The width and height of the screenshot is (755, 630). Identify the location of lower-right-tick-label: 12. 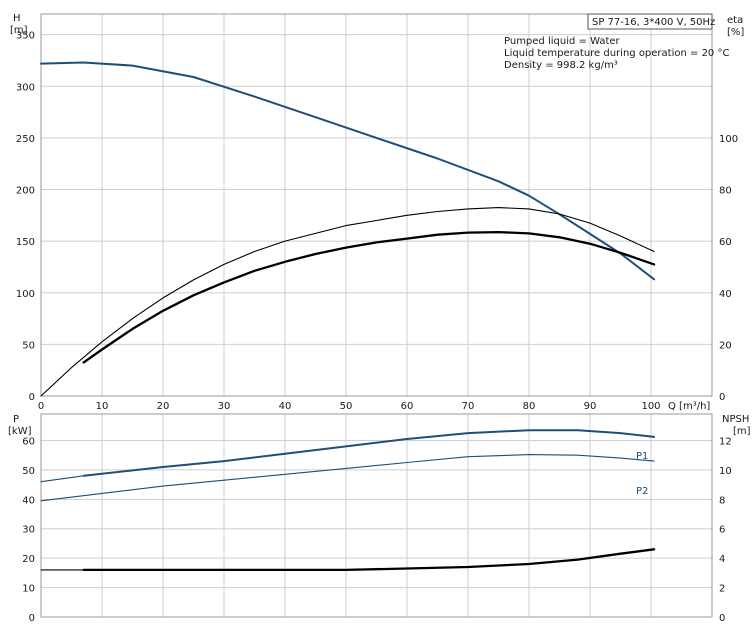
(725, 441).